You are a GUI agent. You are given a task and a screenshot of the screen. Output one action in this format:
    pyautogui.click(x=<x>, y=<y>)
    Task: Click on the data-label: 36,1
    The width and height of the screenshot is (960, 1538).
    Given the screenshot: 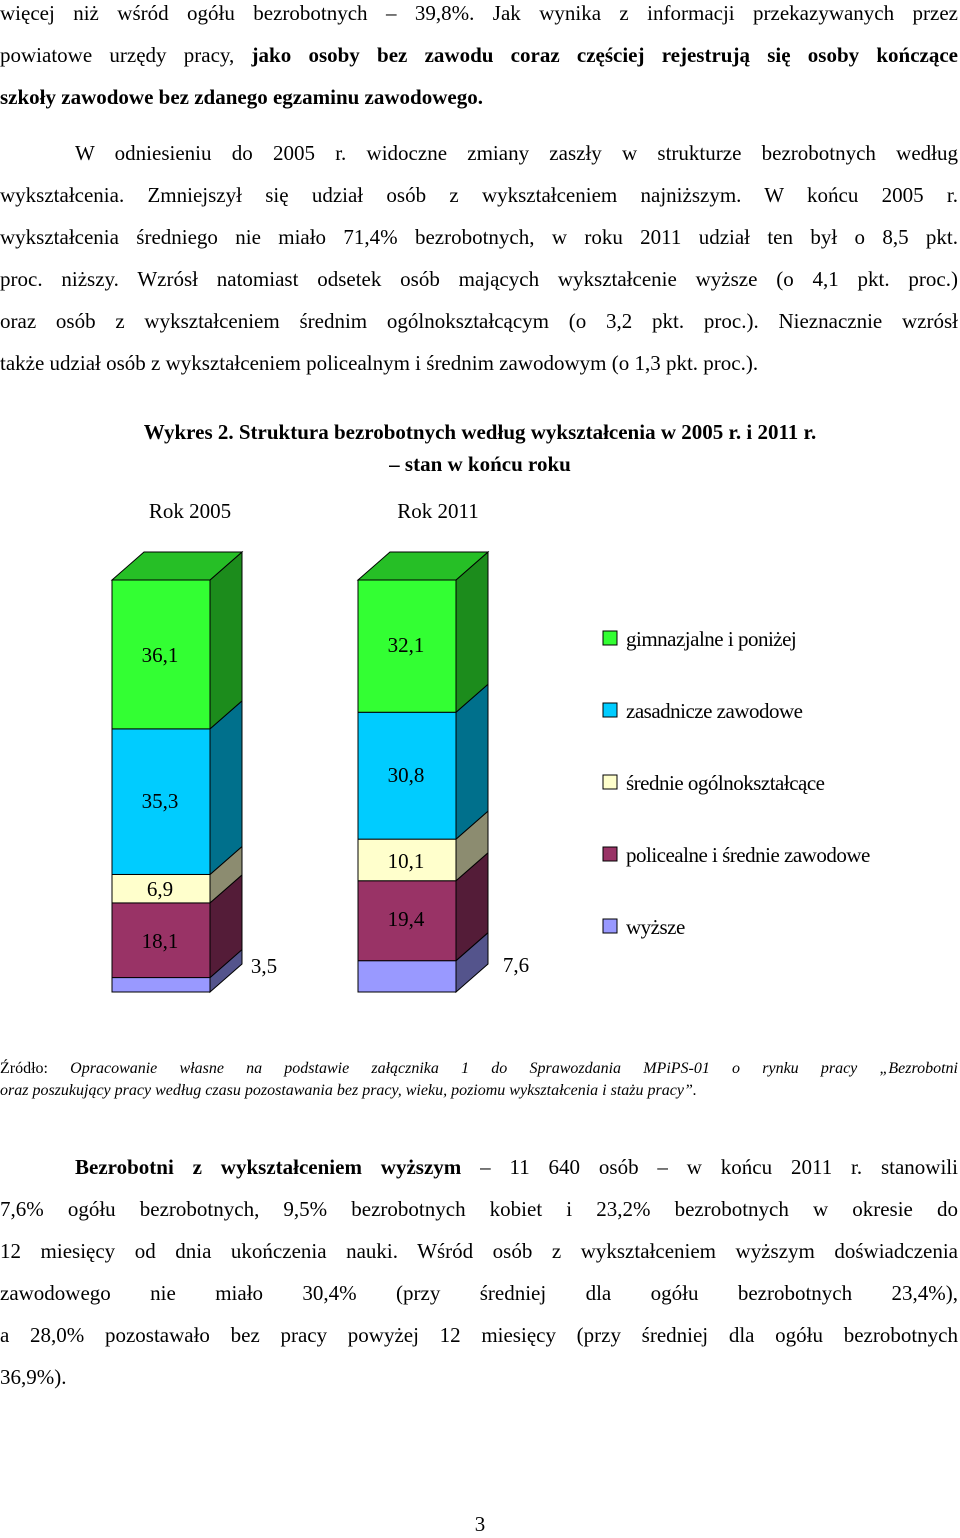 What is the action you would take?
    pyautogui.click(x=160, y=655)
    